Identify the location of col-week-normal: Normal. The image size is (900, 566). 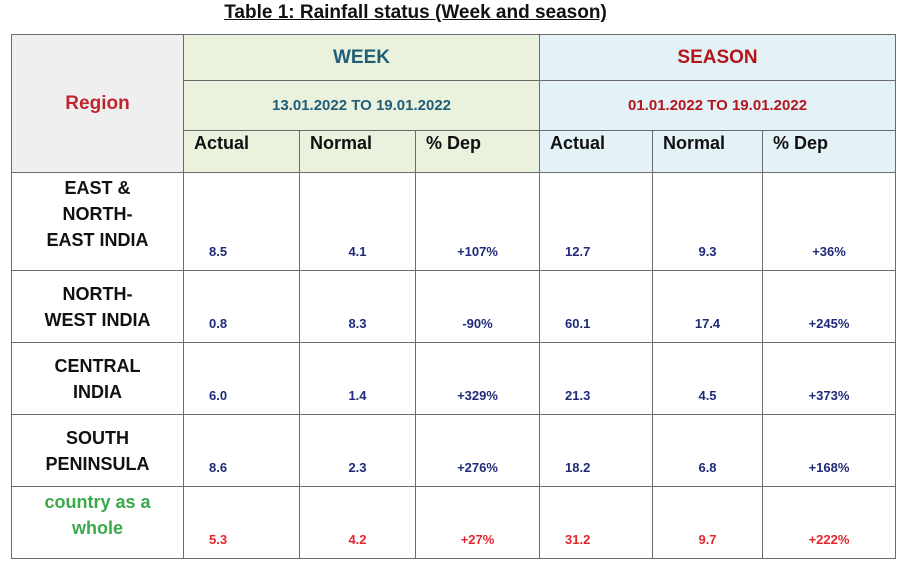
(357, 151).